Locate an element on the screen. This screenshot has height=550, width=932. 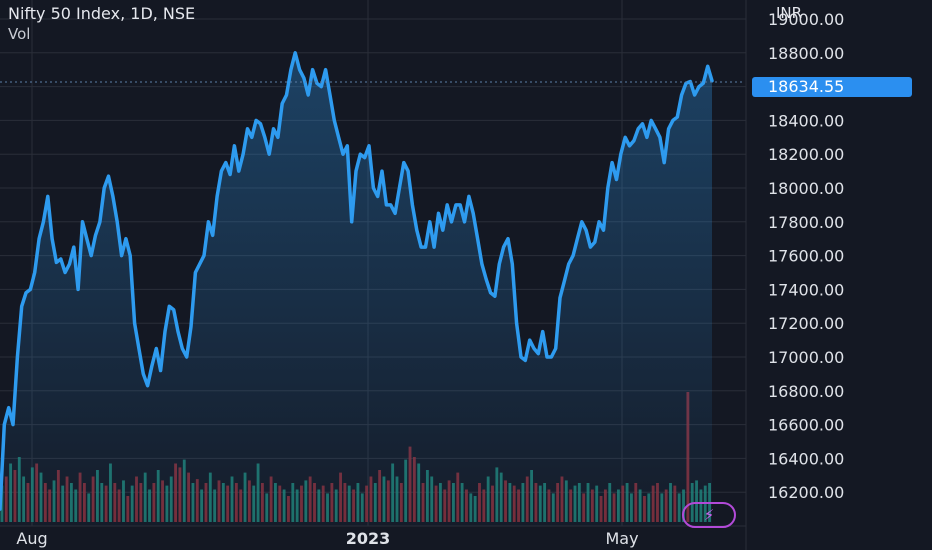
y-tick-label: 17400.00 is located at coordinates (806, 289).